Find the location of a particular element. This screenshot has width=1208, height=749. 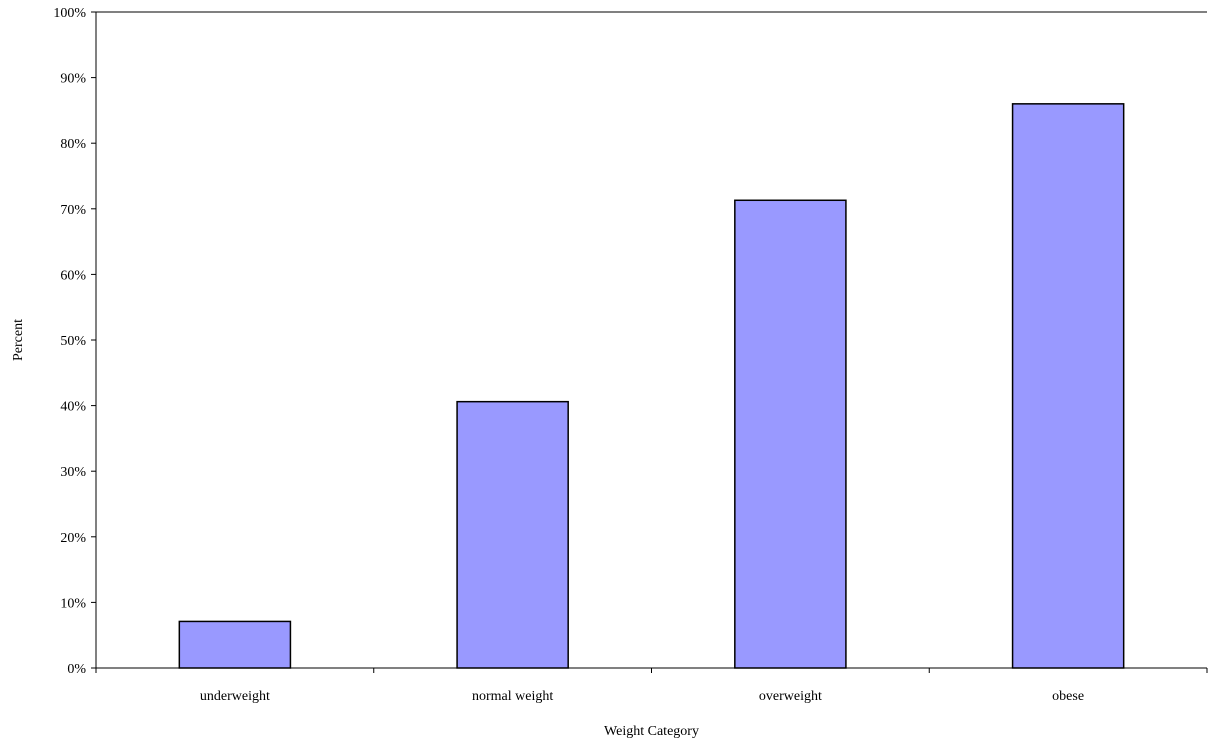

y-tick-label: 50% is located at coordinates (73, 341).